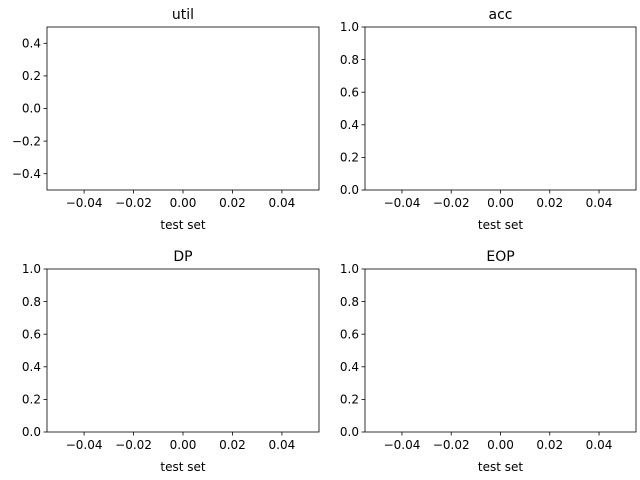 Image resolution: width=640 pixels, height=480 pixels. I want to click on subplot-title: util, so click(183, 15).